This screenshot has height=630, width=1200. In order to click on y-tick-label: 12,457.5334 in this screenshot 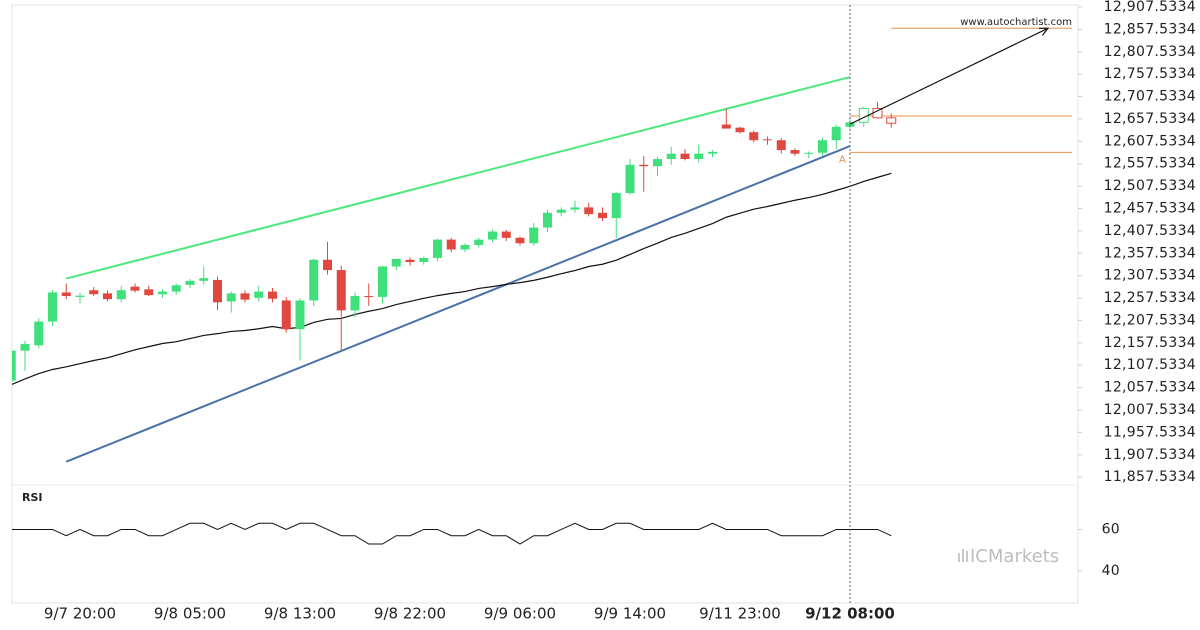, I will do `click(1150, 208)`.